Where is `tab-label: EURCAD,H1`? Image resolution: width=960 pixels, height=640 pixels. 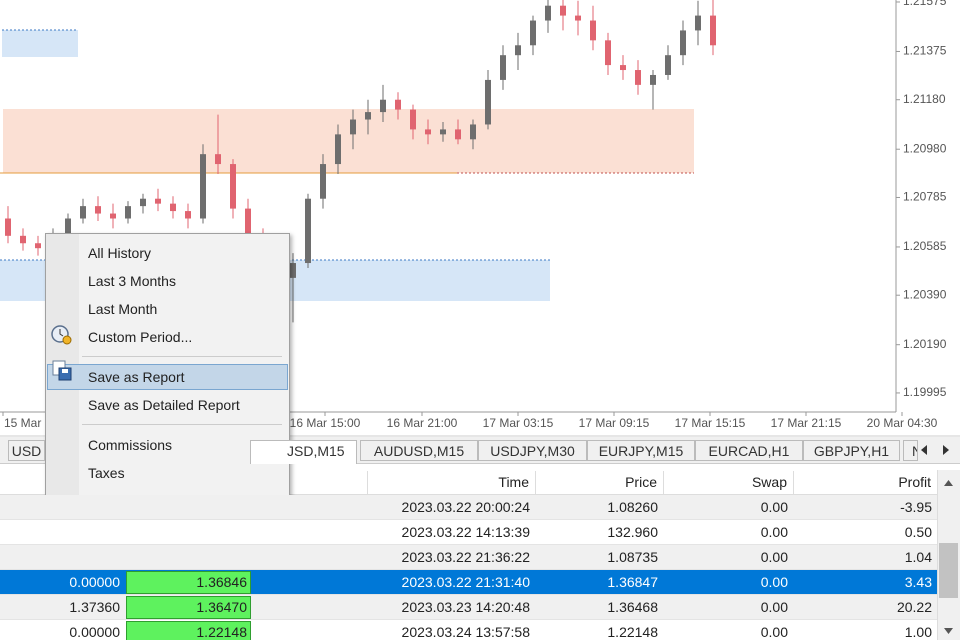
tab-label: EURCAD,H1 is located at coordinates (749, 451).